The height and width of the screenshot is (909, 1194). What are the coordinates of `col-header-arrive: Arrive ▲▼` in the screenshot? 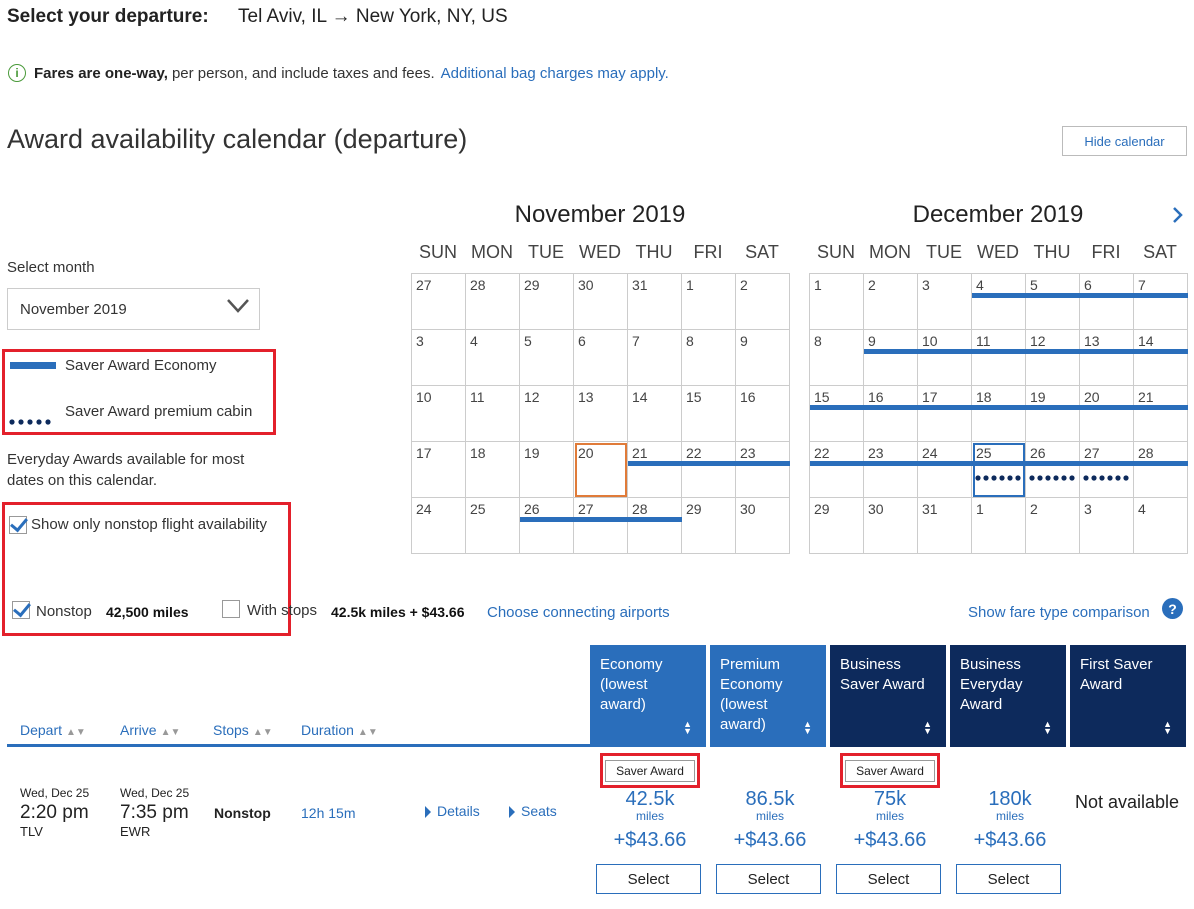 It's located at (150, 730).